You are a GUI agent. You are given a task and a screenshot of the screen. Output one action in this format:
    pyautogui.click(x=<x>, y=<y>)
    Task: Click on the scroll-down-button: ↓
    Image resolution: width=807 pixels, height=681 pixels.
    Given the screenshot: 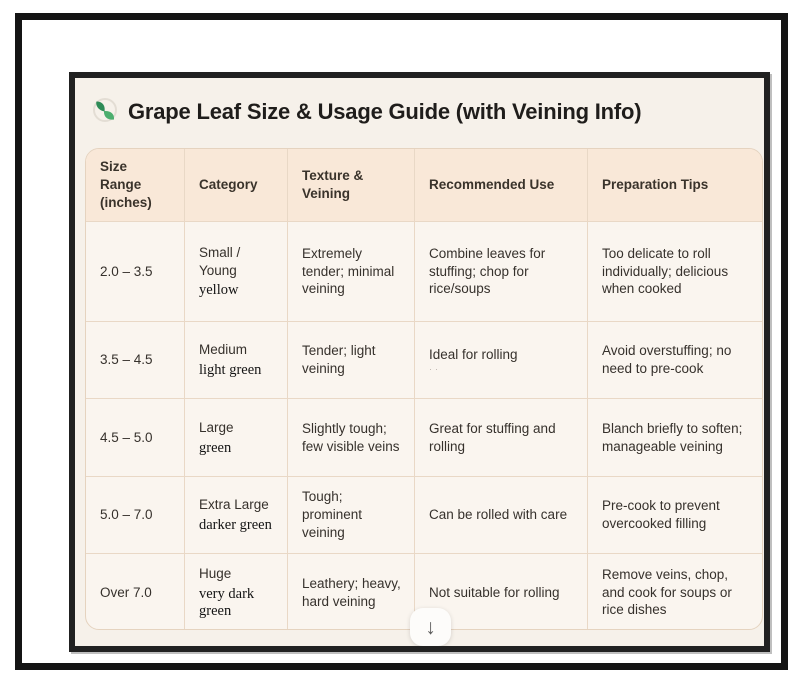 What is the action you would take?
    pyautogui.click(x=430, y=627)
    